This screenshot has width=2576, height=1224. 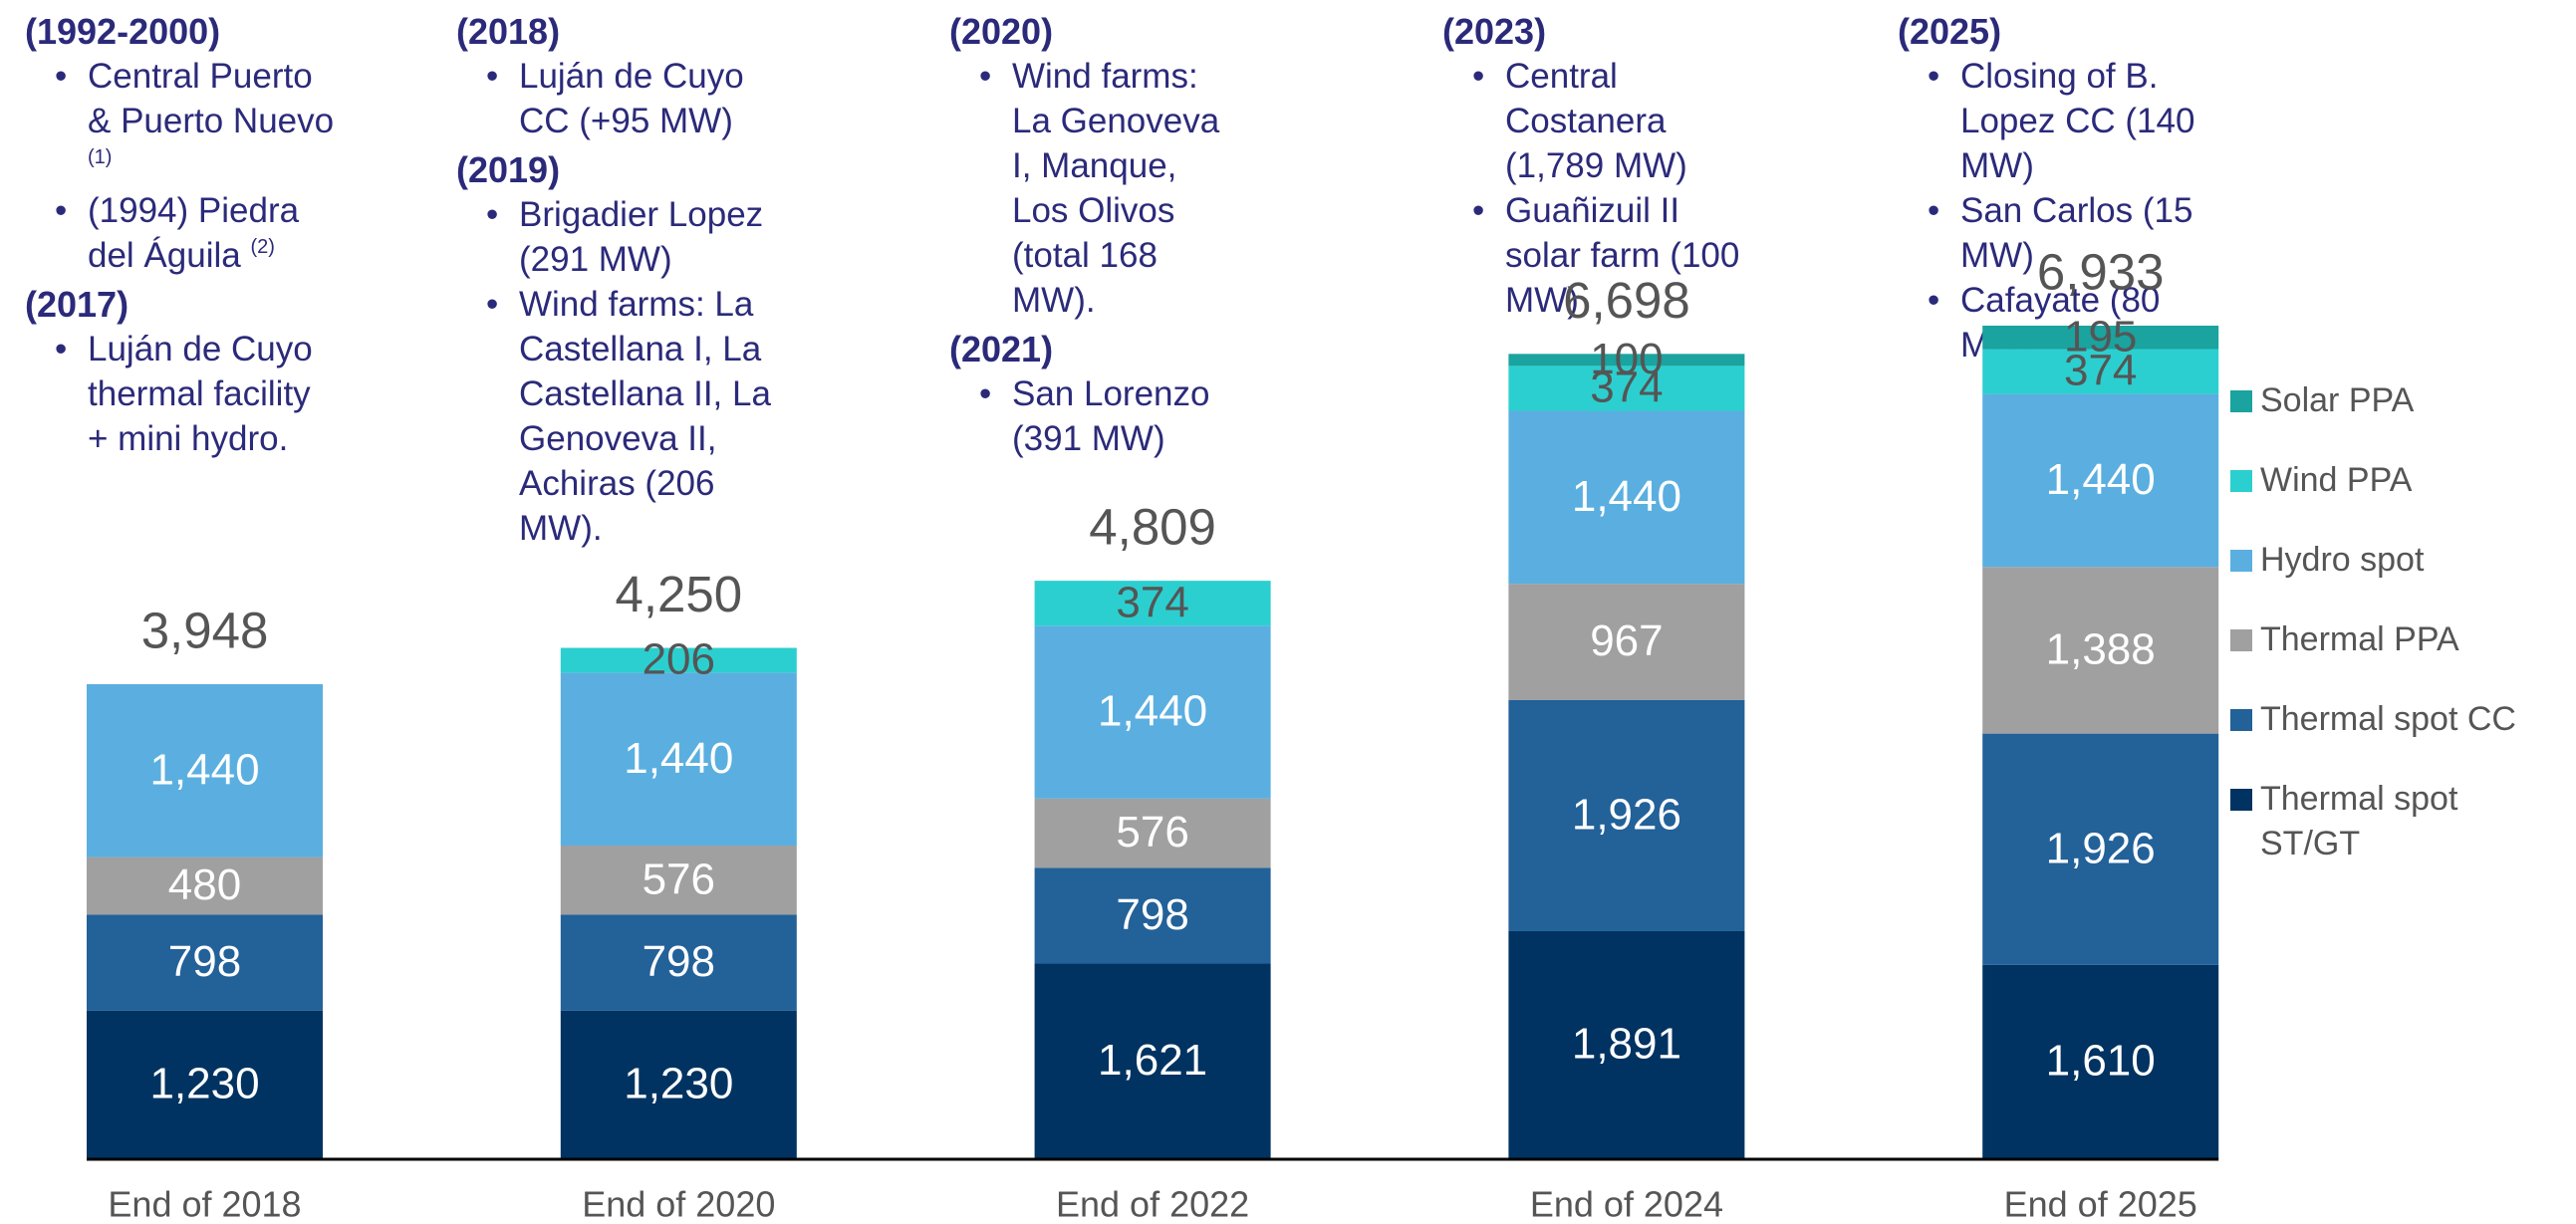 I want to click on annotation-item: Guañizuil II solar farm (100 MW), so click(x=1591, y=255).